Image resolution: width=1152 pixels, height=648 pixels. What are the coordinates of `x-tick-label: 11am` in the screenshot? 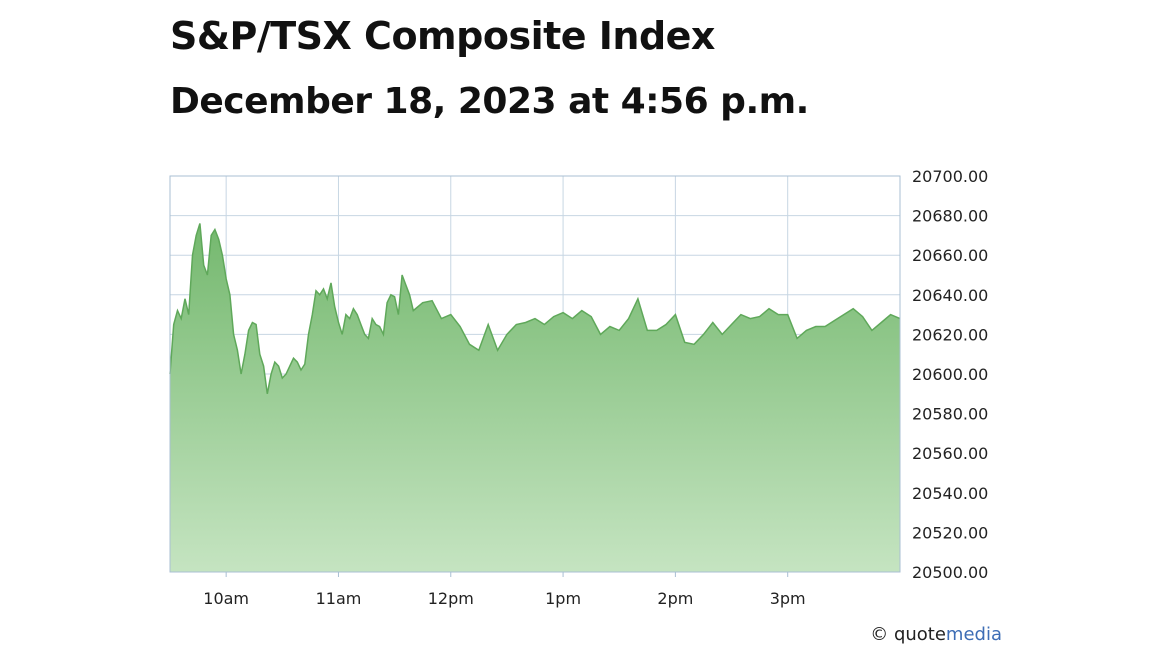 It's located at (339, 598).